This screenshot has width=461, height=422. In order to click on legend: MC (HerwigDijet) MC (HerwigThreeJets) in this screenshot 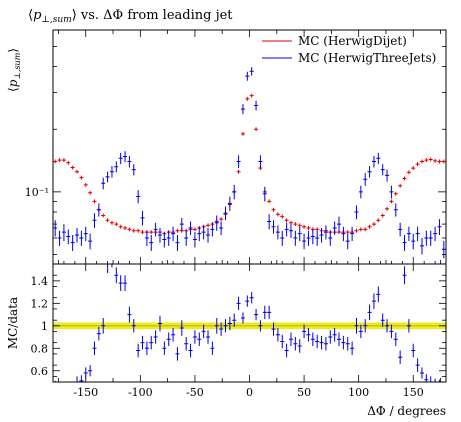, I will do `click(349, 49)`.